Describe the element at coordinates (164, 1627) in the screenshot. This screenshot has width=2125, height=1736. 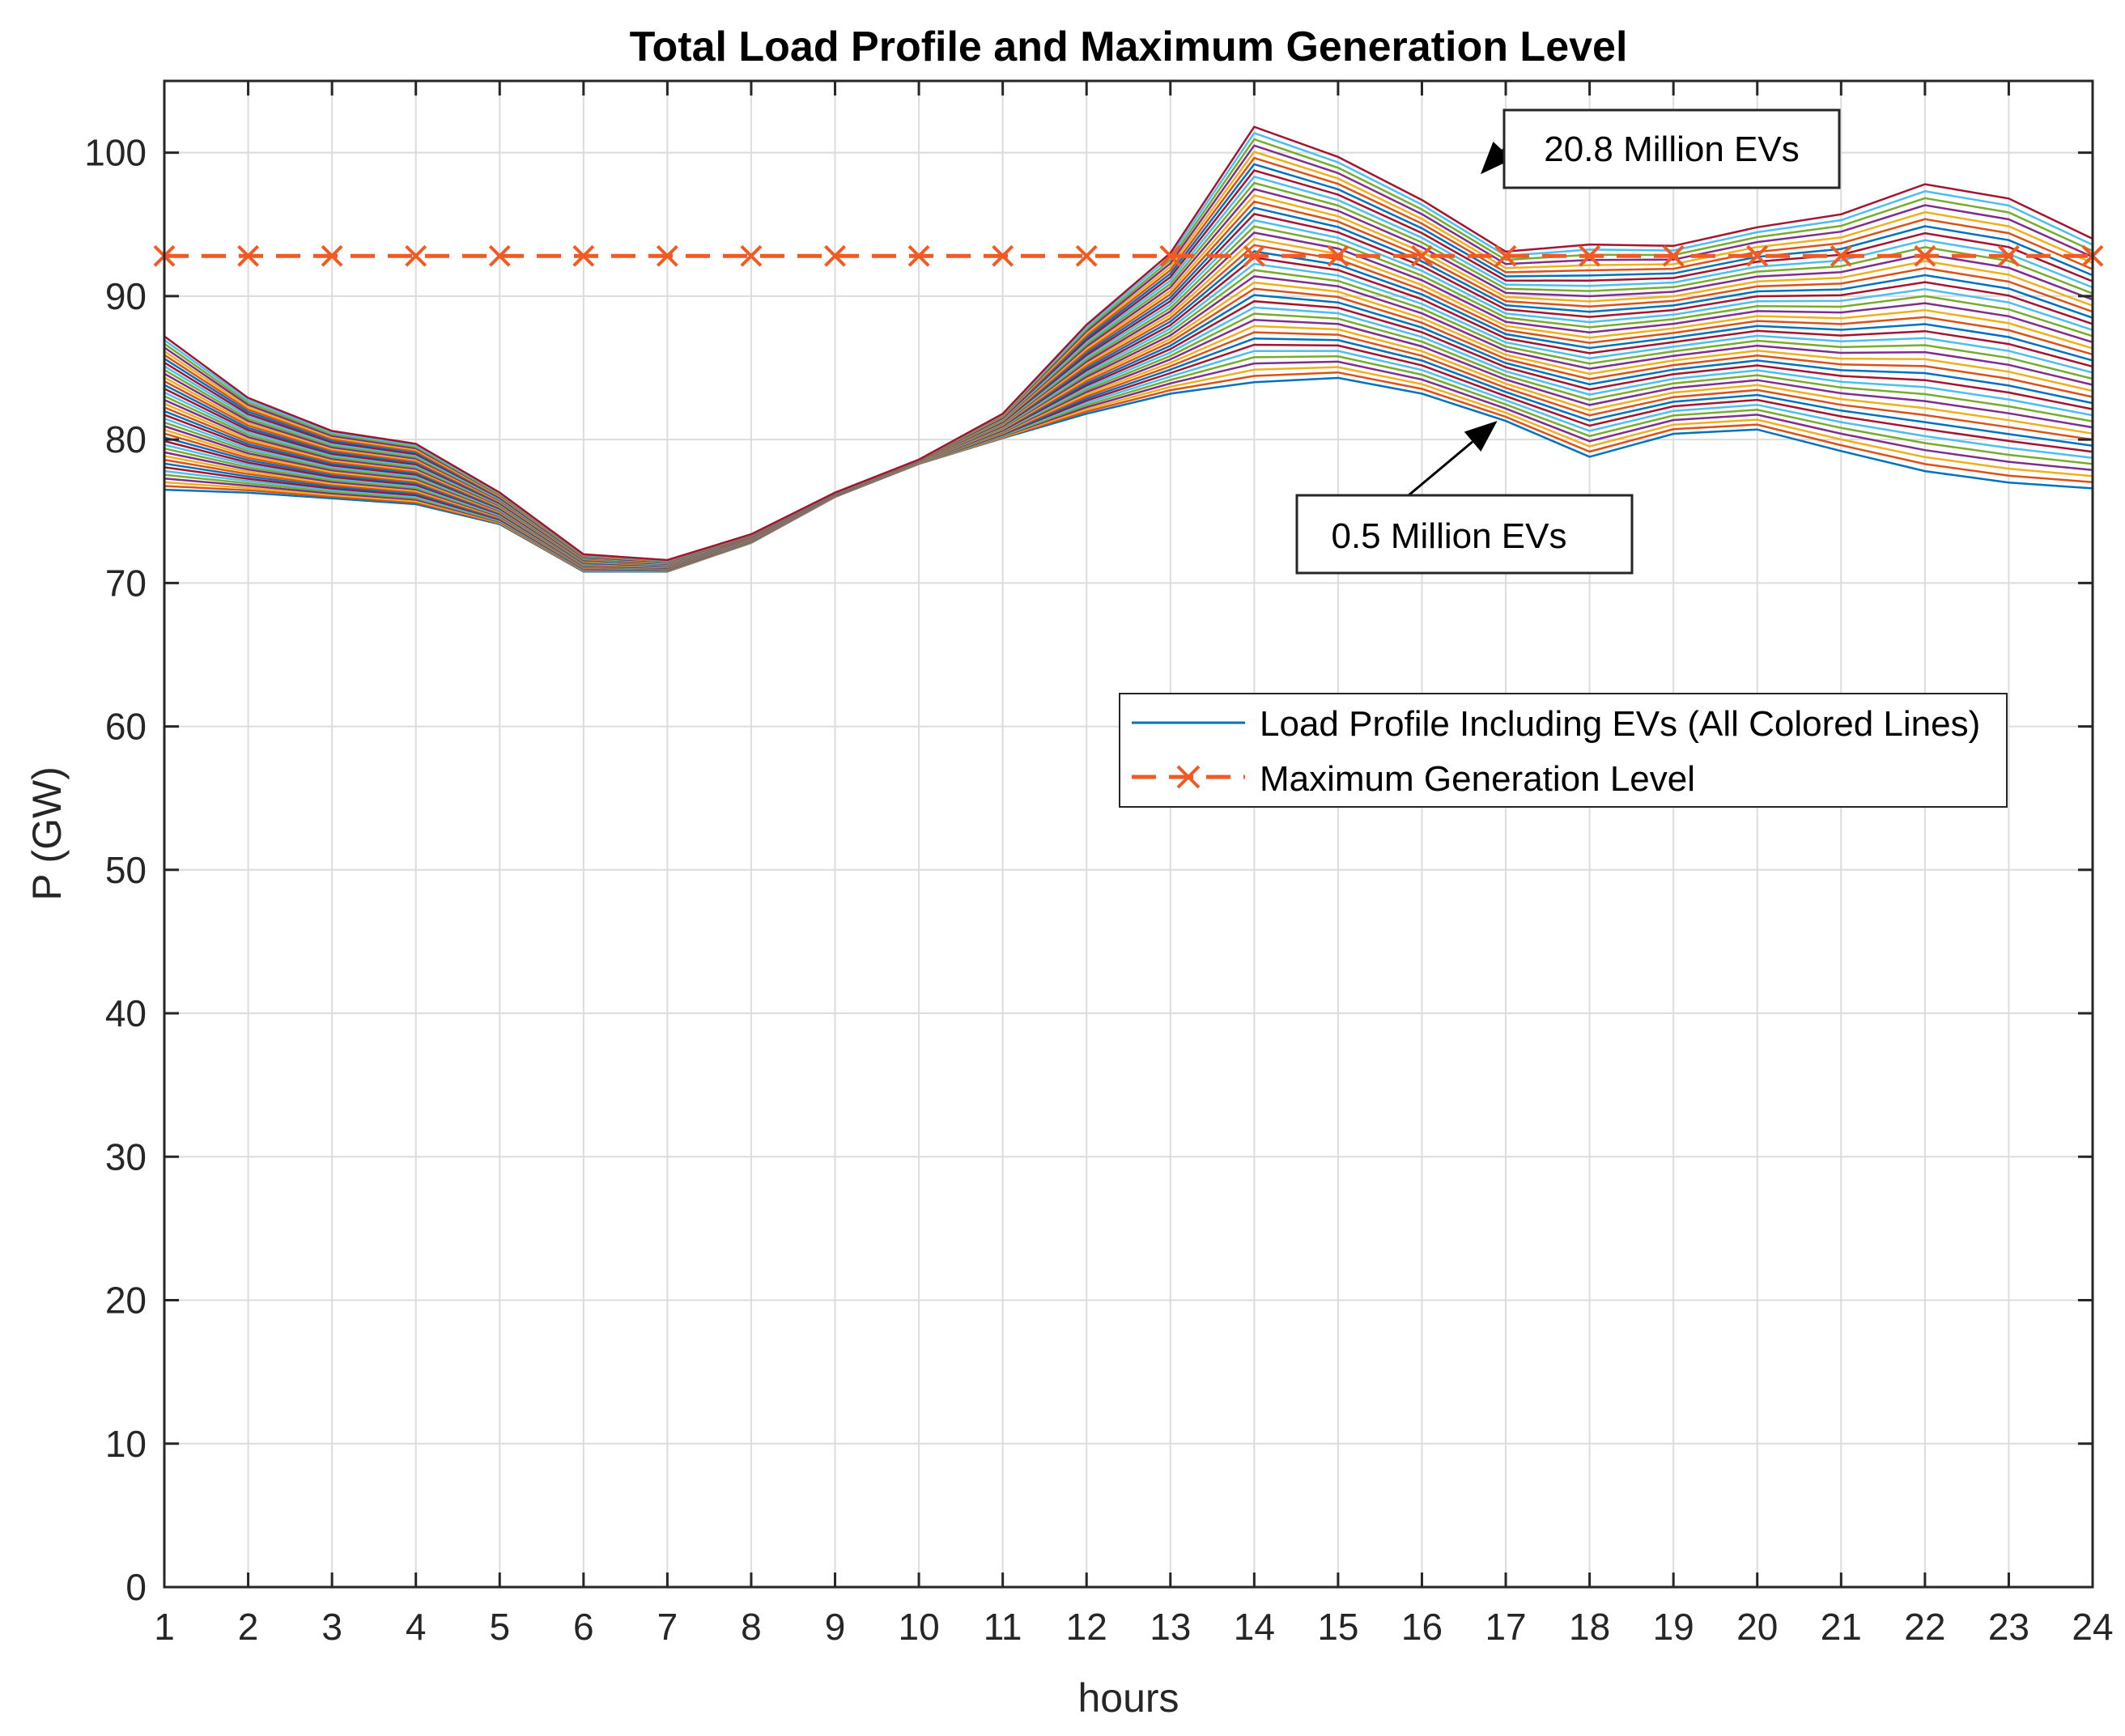
I see `x-tick-label: 1` at that location.